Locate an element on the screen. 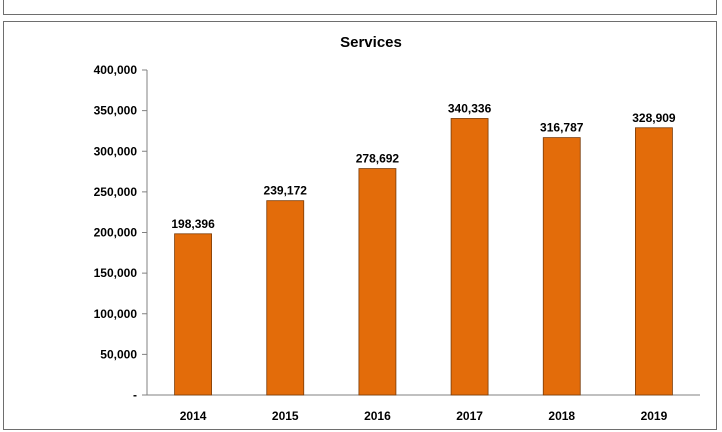 The height and width of the screenshot is (432, 722). x-axis: 2014 2015 2016 2017 2018 2019 is located at coordinates (423, 408).